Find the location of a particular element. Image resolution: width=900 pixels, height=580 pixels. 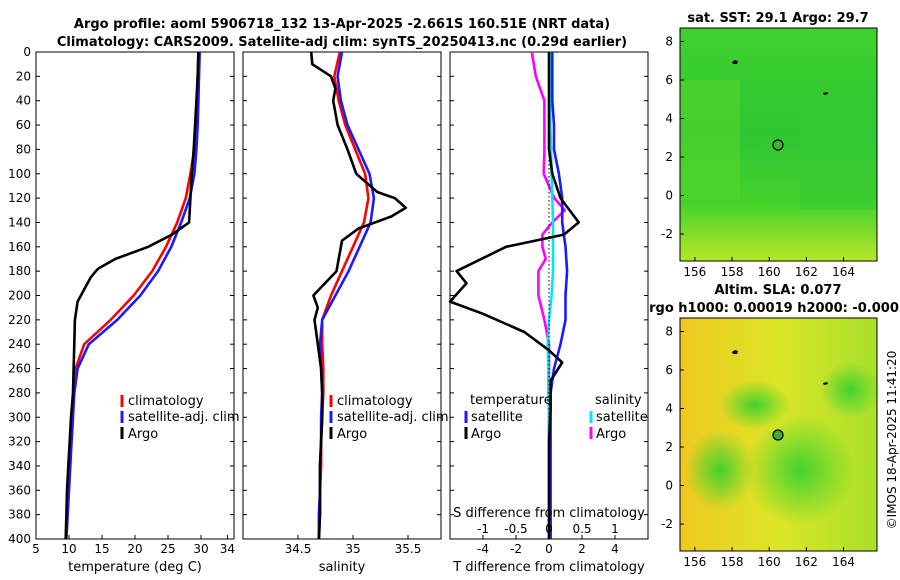

depth-tick-label: 340 is located at coordinates (19, 466).